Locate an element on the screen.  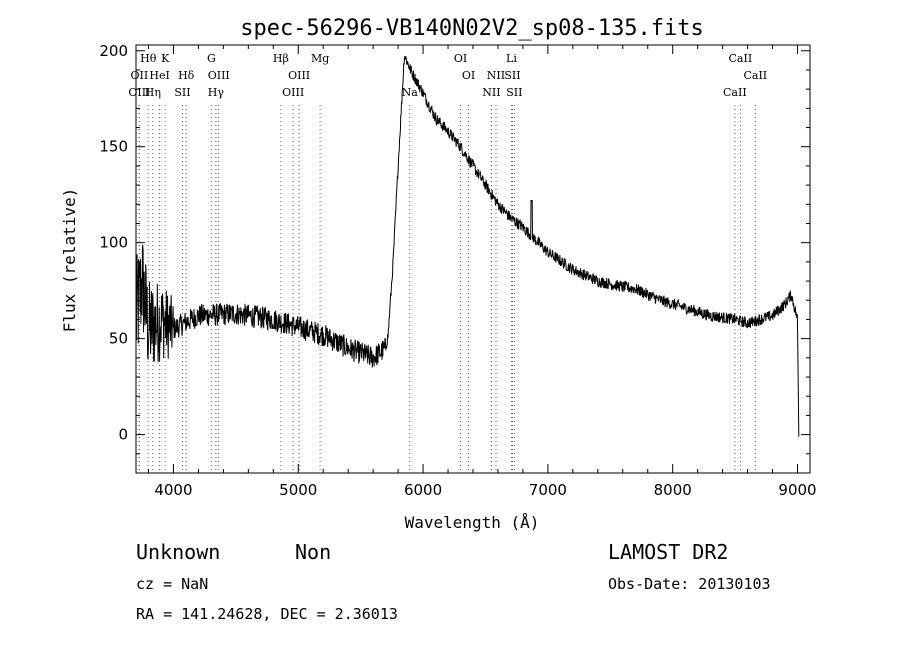
spectral-line-label: Li is located at coordinates (511, 58).